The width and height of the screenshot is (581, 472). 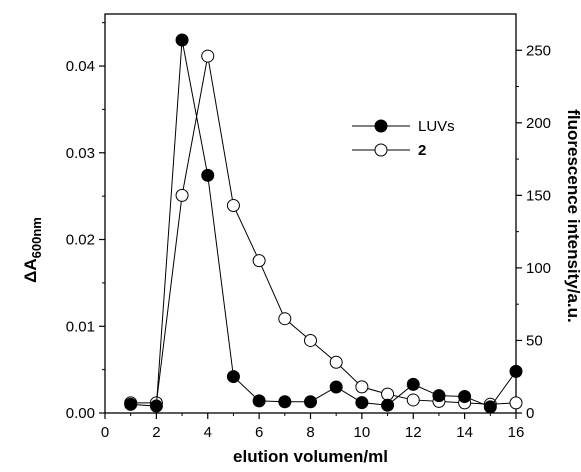 What do you see at coordinates (30, 270) in the screenshot?
I see `left-axis-title-main: ΔA` at bounding box center [30, 270].